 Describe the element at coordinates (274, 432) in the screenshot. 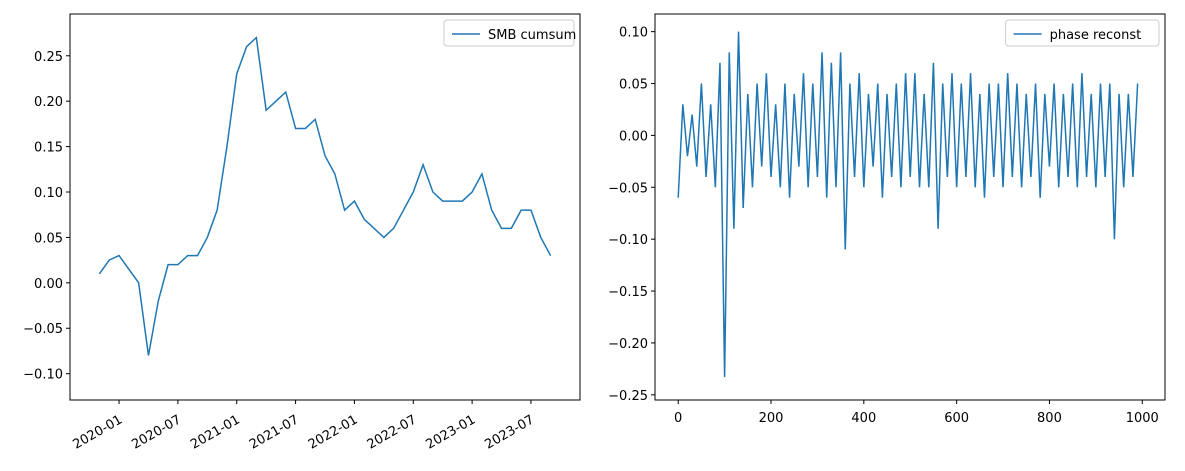

I see `x-tick-label: 2021-07` at that location.